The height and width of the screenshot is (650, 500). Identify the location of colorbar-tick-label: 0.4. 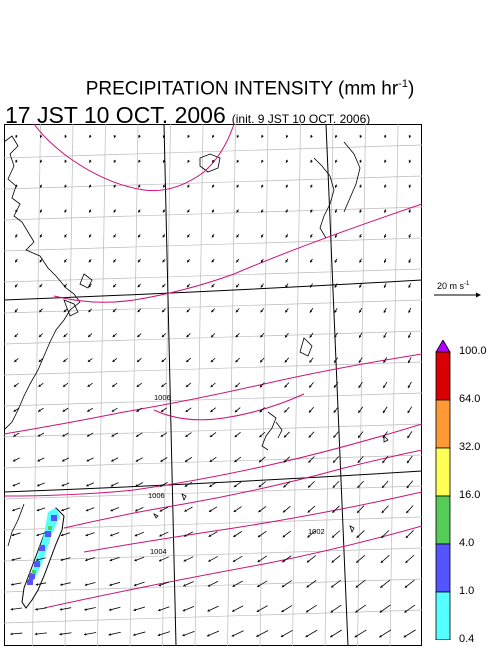
(467, 639).